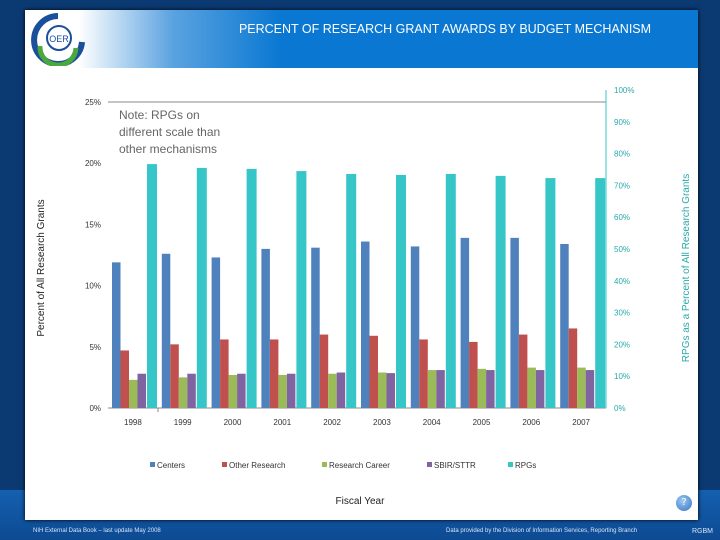 Image resolution: width=720 pixels, height=540 pixels. Describe the element at coordinates (624, 90) in the screenshot. I see `right-tick-label: 100%` at that location.